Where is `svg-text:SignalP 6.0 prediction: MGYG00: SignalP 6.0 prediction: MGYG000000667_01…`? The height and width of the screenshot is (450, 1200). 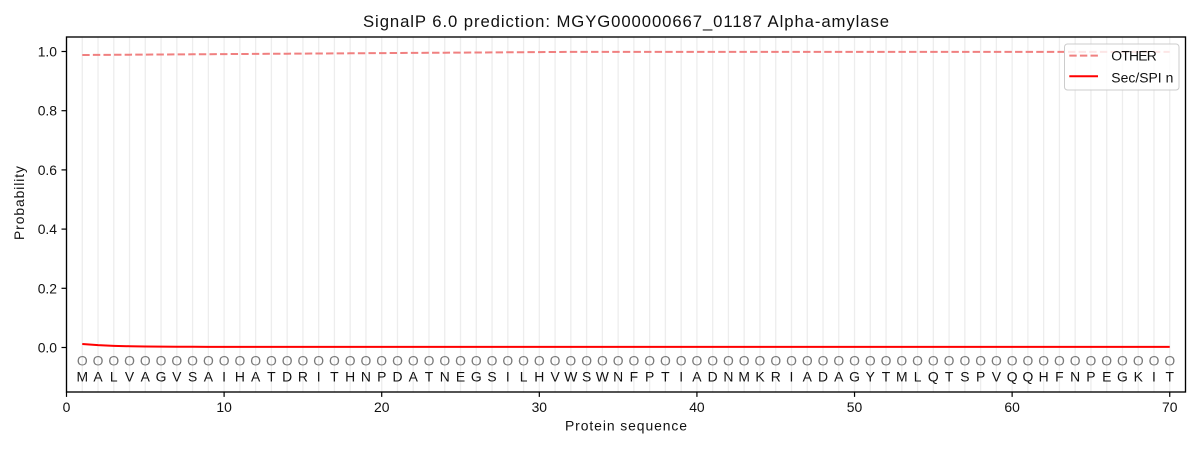 svg-text:SignalP 6.0 prediction: MGYG00: SignalP 6.0 prediction: MGYG000000667_01… is located at coordinates (626, 21).